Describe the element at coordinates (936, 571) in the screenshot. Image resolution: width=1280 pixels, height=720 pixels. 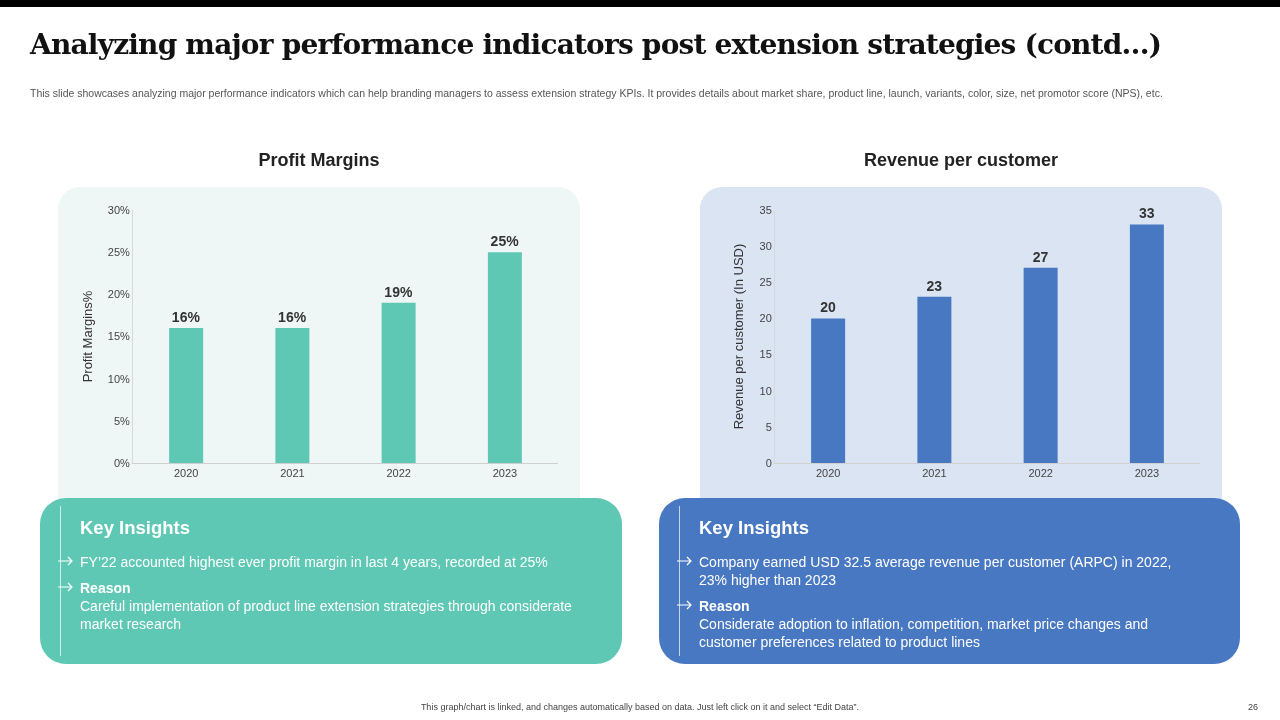
I see `text: Company earned USD 32.5 average revenue per customer (ARPC) in 2022, 23% higher than 2023` at that location.